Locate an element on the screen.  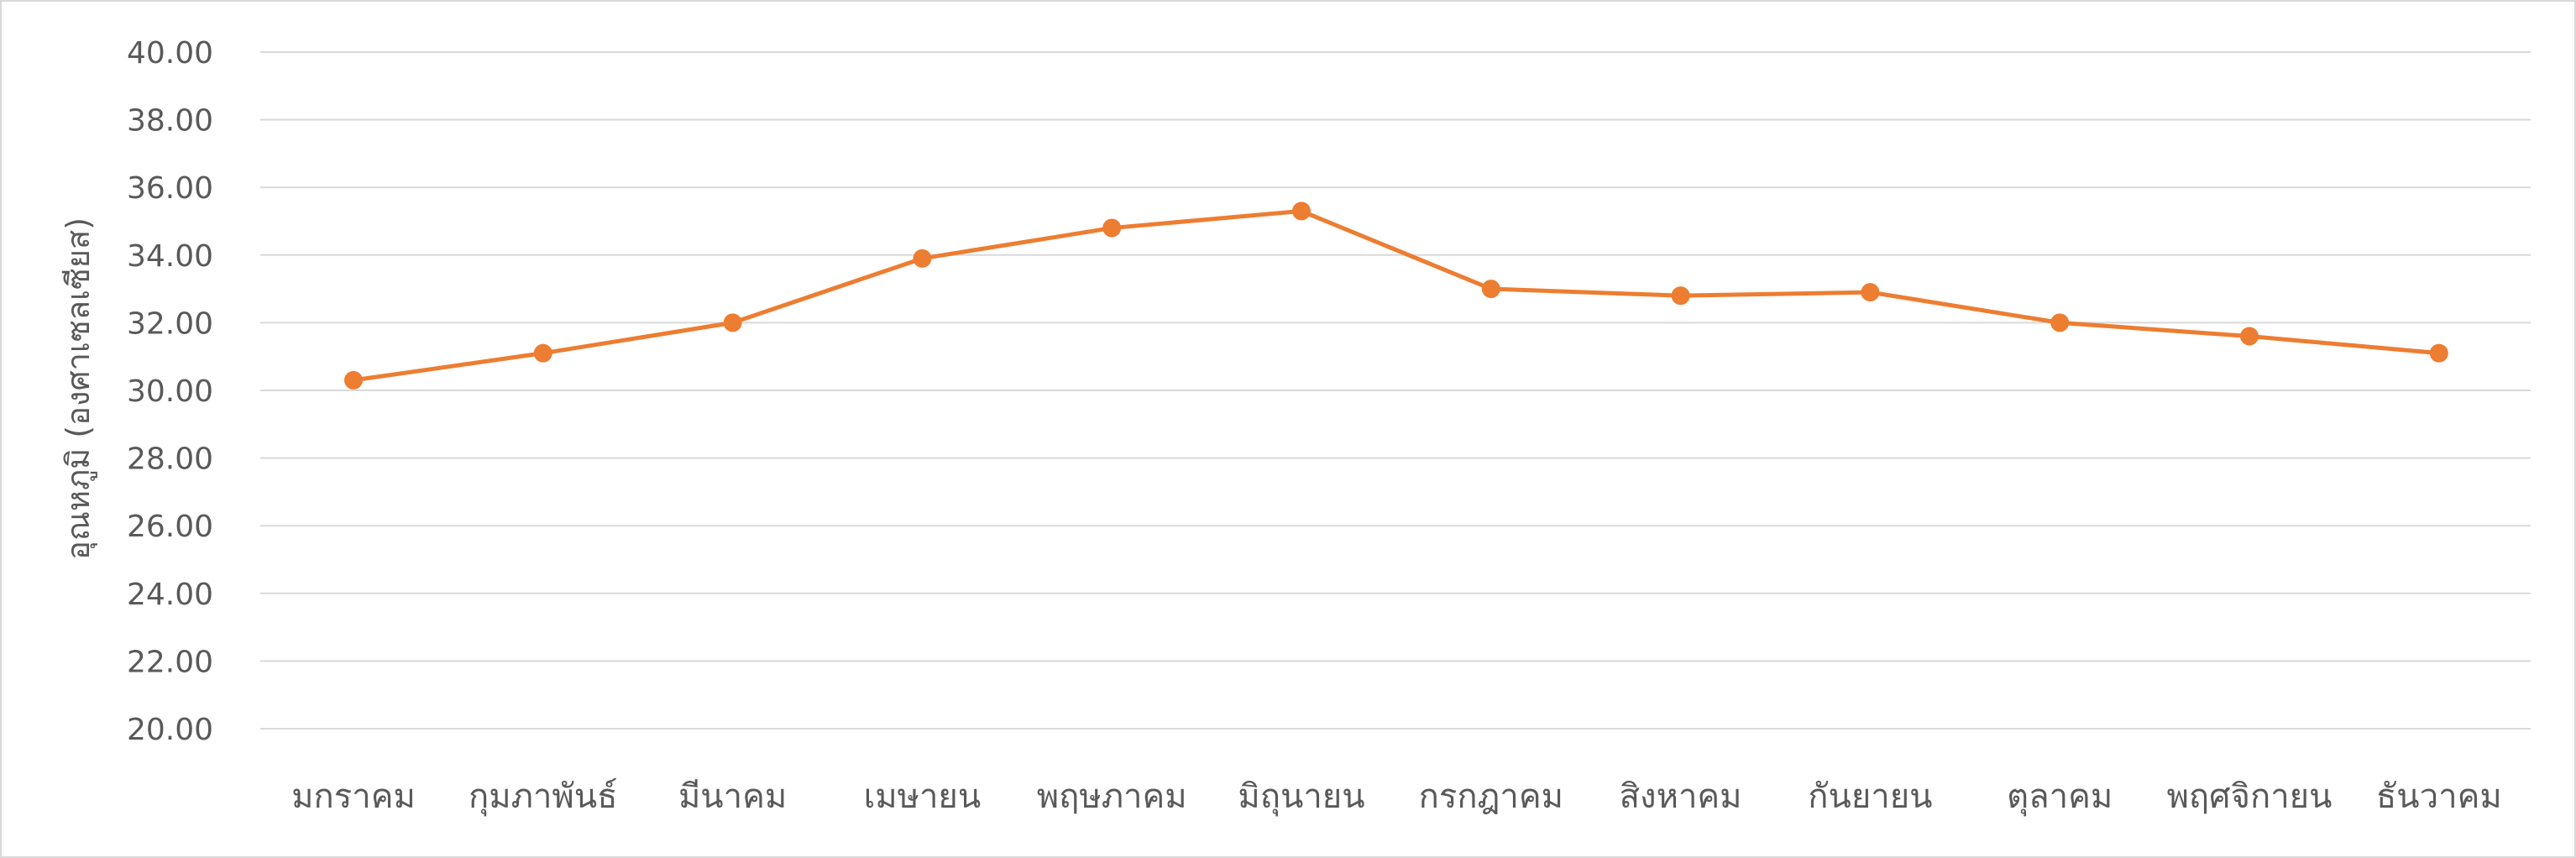
x-tick-label: พฤศจิกายน is located at coordinates (2250, 796).